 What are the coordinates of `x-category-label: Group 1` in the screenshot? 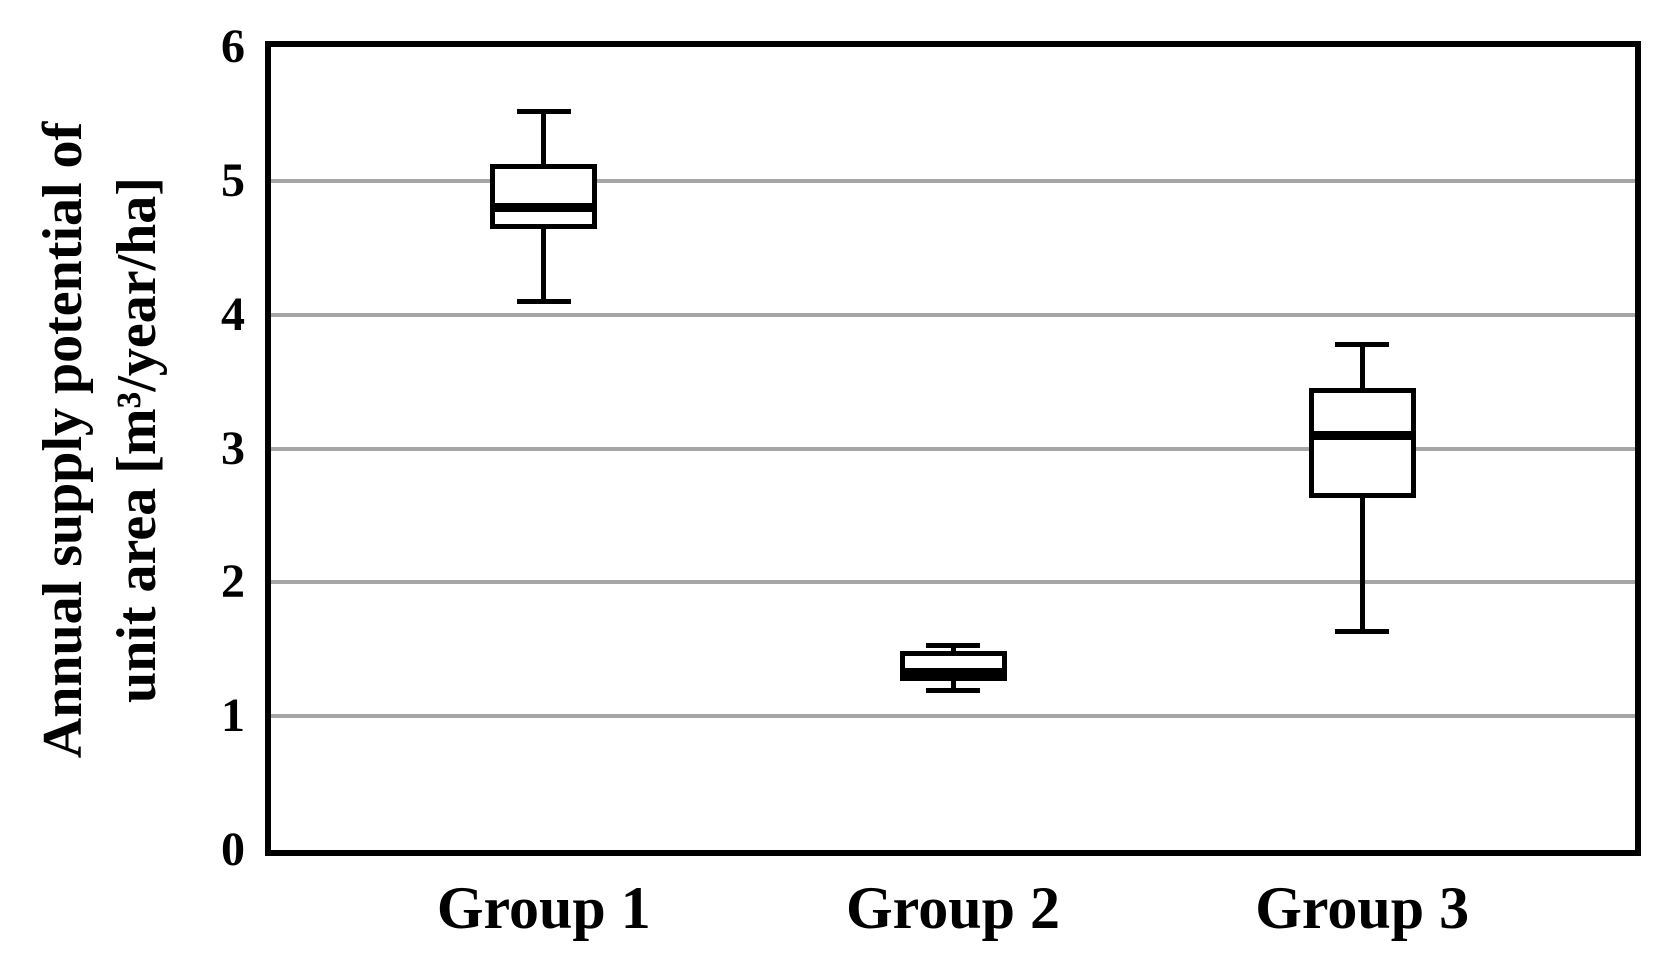 It's located at (543, 908).